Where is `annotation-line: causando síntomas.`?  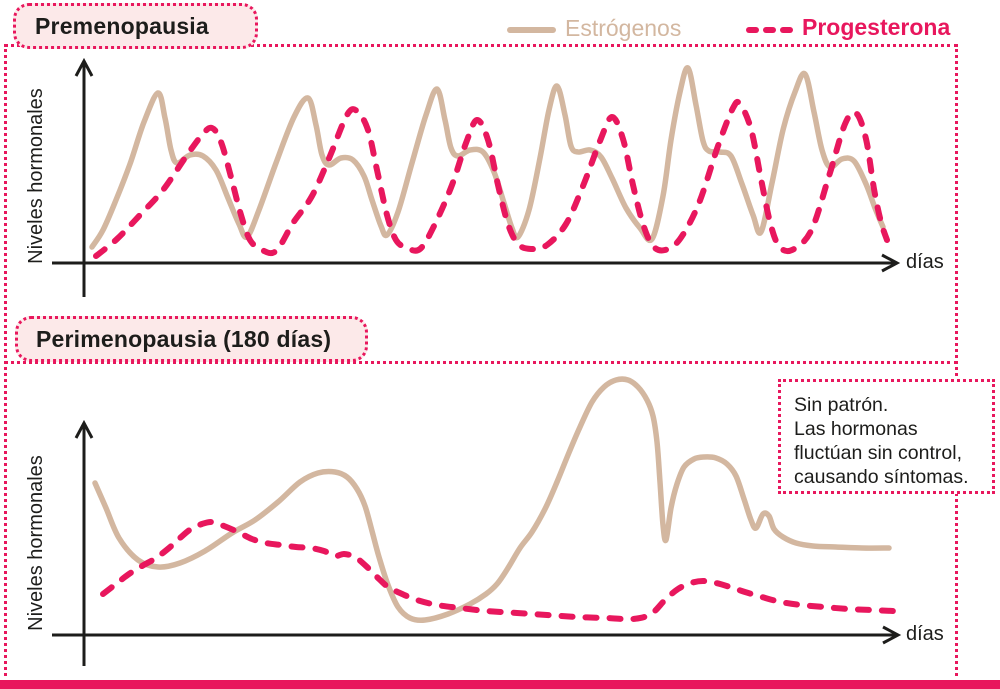
annotation-line: causando síntomas. is located at coordinates (881, 477).